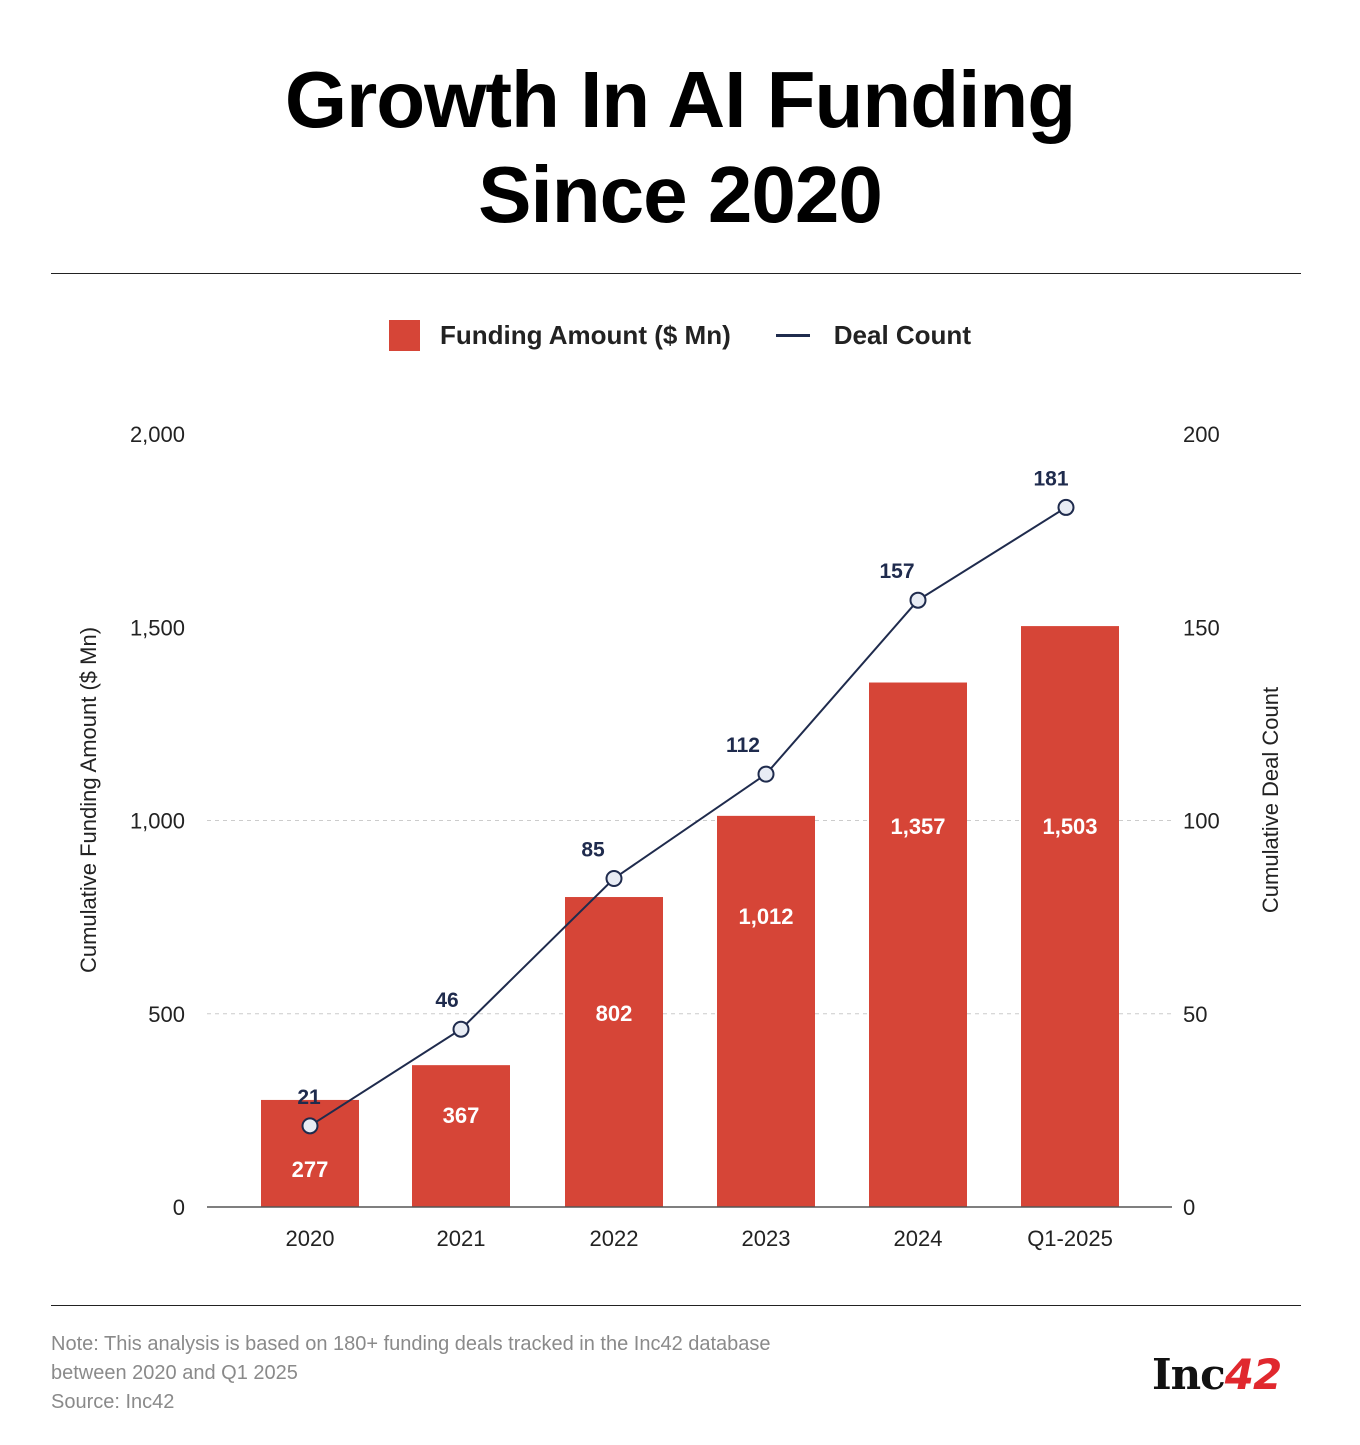  What do you see at coordinates (157, 434) in the screenshot?
I see `y-tick-label: 2,000` at bounding box center [157, 434].